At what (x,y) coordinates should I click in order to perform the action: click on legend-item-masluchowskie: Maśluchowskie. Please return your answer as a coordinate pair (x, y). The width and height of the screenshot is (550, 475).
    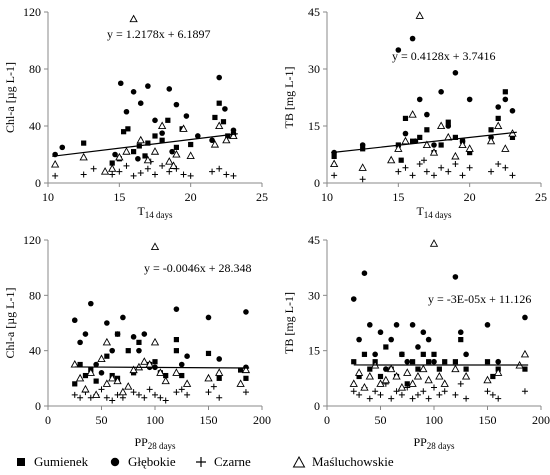
    Looking at the image, I should click on (343, 462).